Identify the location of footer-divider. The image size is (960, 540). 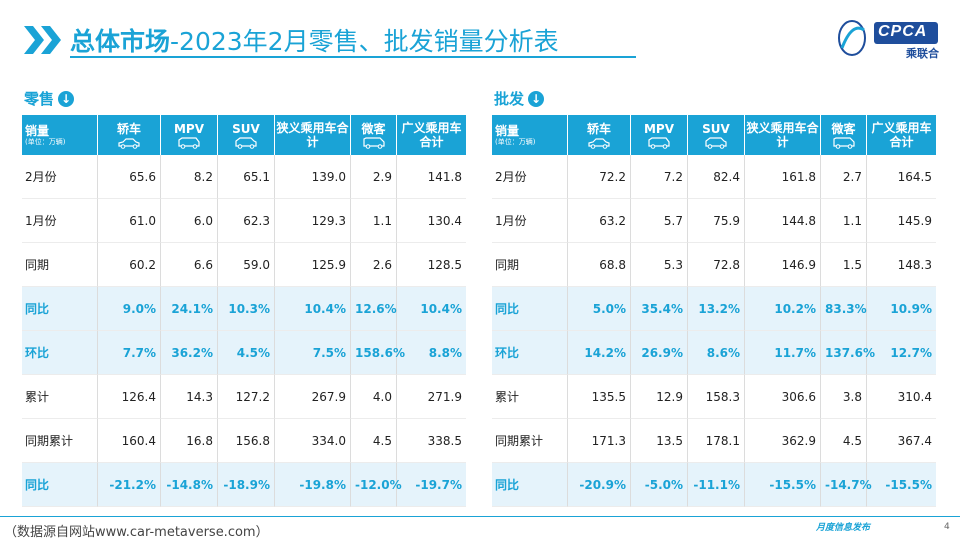
(480, 516).